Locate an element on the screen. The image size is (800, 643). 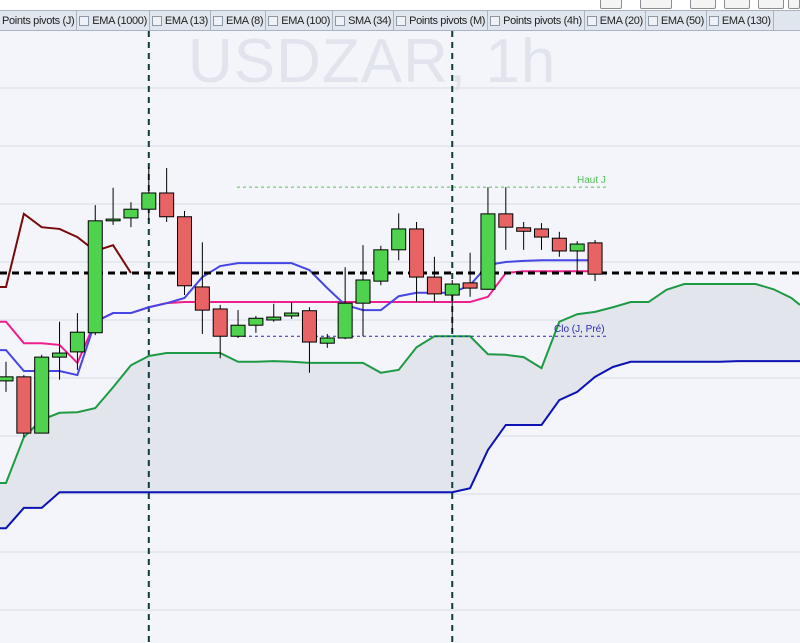
chart-watermark: USDZAR, 1h is located at coordinates (372, 61).